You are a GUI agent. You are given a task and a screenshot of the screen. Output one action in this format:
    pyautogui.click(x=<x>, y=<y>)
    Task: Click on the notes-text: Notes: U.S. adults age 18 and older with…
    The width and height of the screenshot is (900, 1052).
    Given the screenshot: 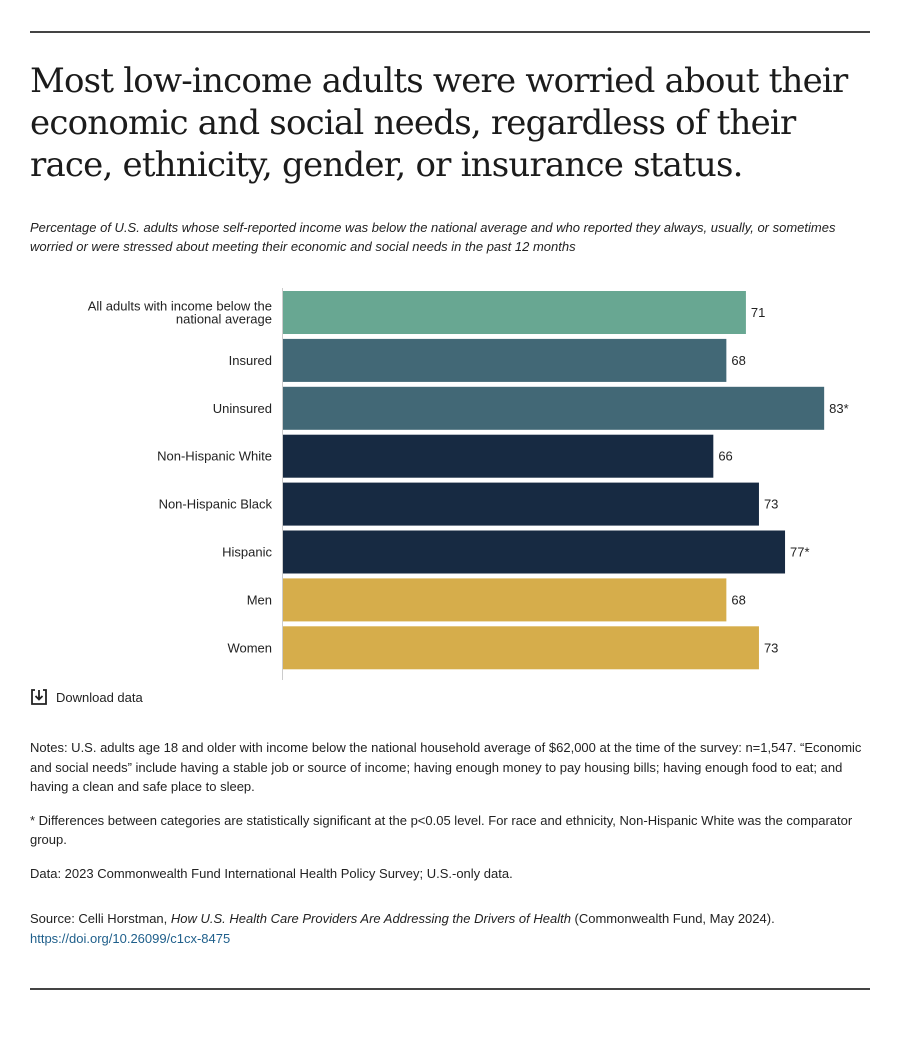 What is the action you would take?
    pyautogui.click(x=446, y=767)
    